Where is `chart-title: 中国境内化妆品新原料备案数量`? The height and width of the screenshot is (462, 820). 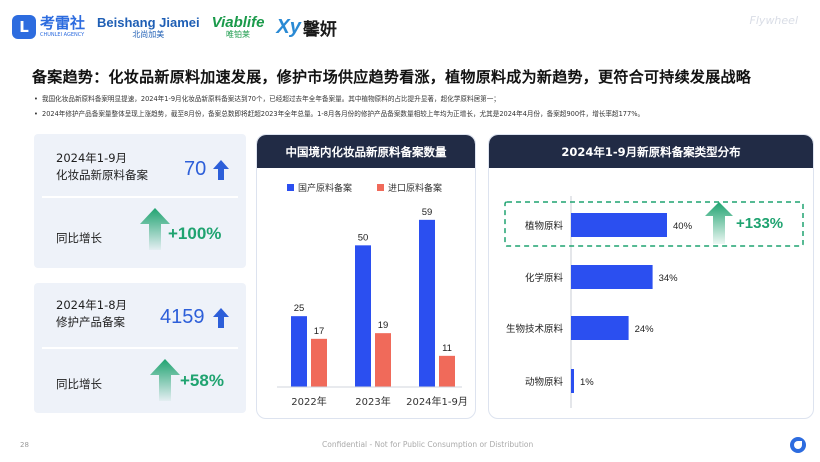
chart-title: 中国境内化妆品新原料备案数量 is located at coordinates (366, 151).